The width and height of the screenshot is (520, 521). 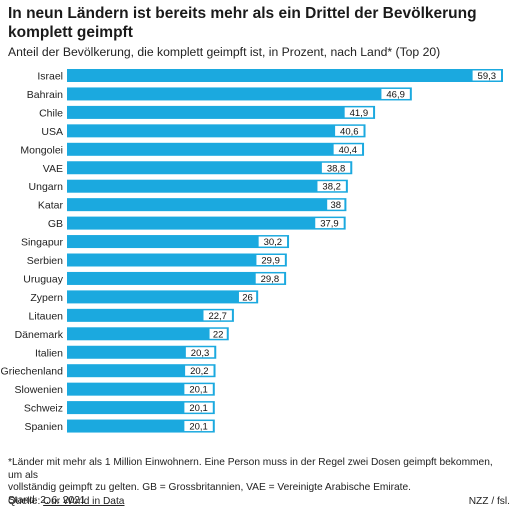 I want to click on bar-uruguay, so click(x=177, y=278).